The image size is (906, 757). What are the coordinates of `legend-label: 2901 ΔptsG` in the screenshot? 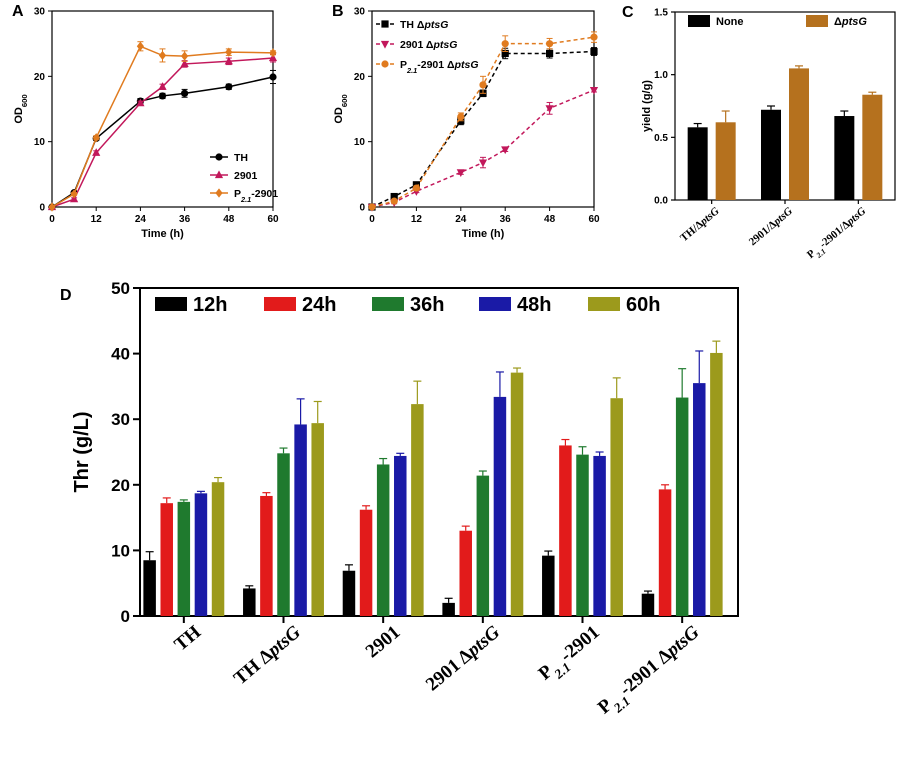 It's located at (428, 45).